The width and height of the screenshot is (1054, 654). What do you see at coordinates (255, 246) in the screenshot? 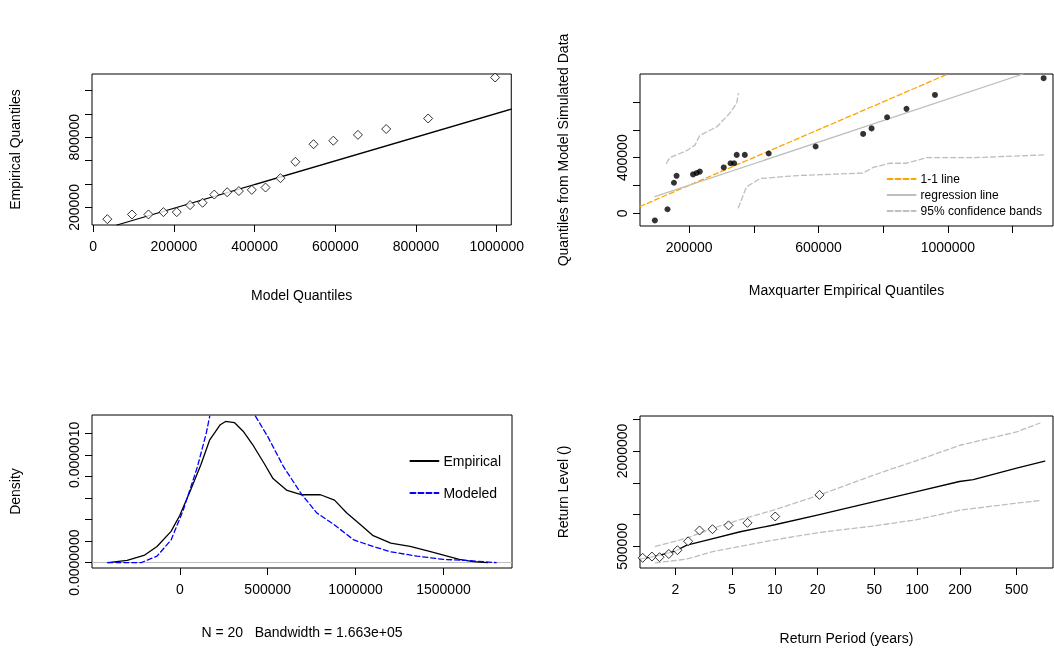
I see `x-tick-label: 400000` at bounding box center [255, 246].